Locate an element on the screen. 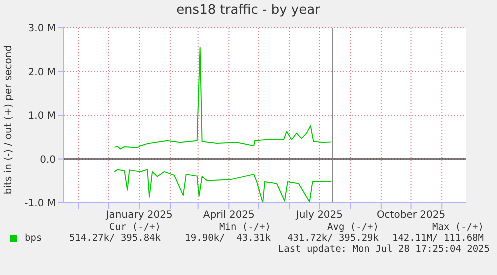 The width and height of the screenshot is (497, 275). x-tick-label: October 2025 is located at coordinates (411, 216).